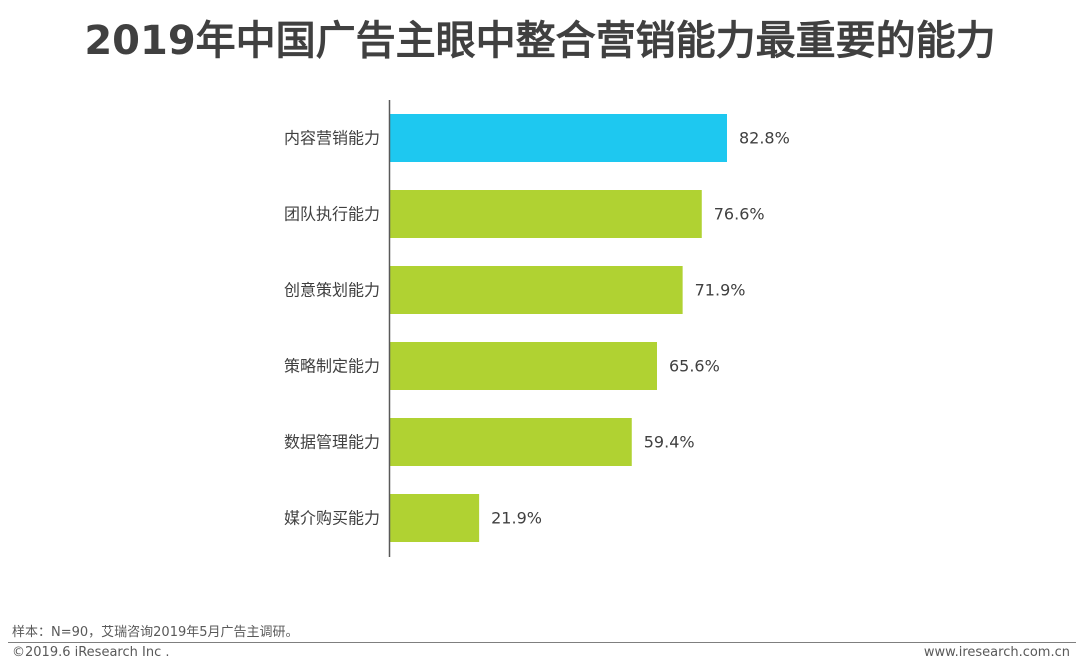 The height and width of the screenshot is (669, 1080). I want to click on sample-note: 样本：N=90，艾瑞咨询2019年5月广告主调研。, so click(155, 632).